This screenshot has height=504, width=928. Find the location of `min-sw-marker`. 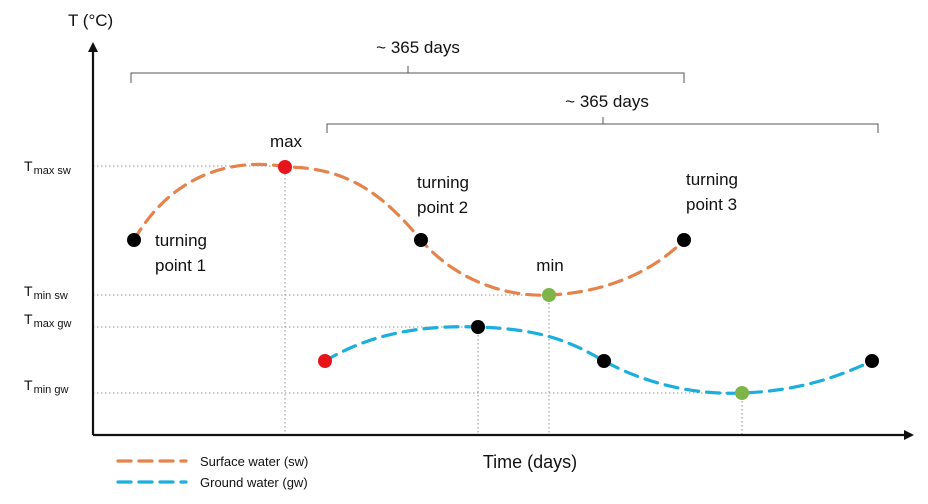

min-sw-marker is located at coordinates (549, 295).